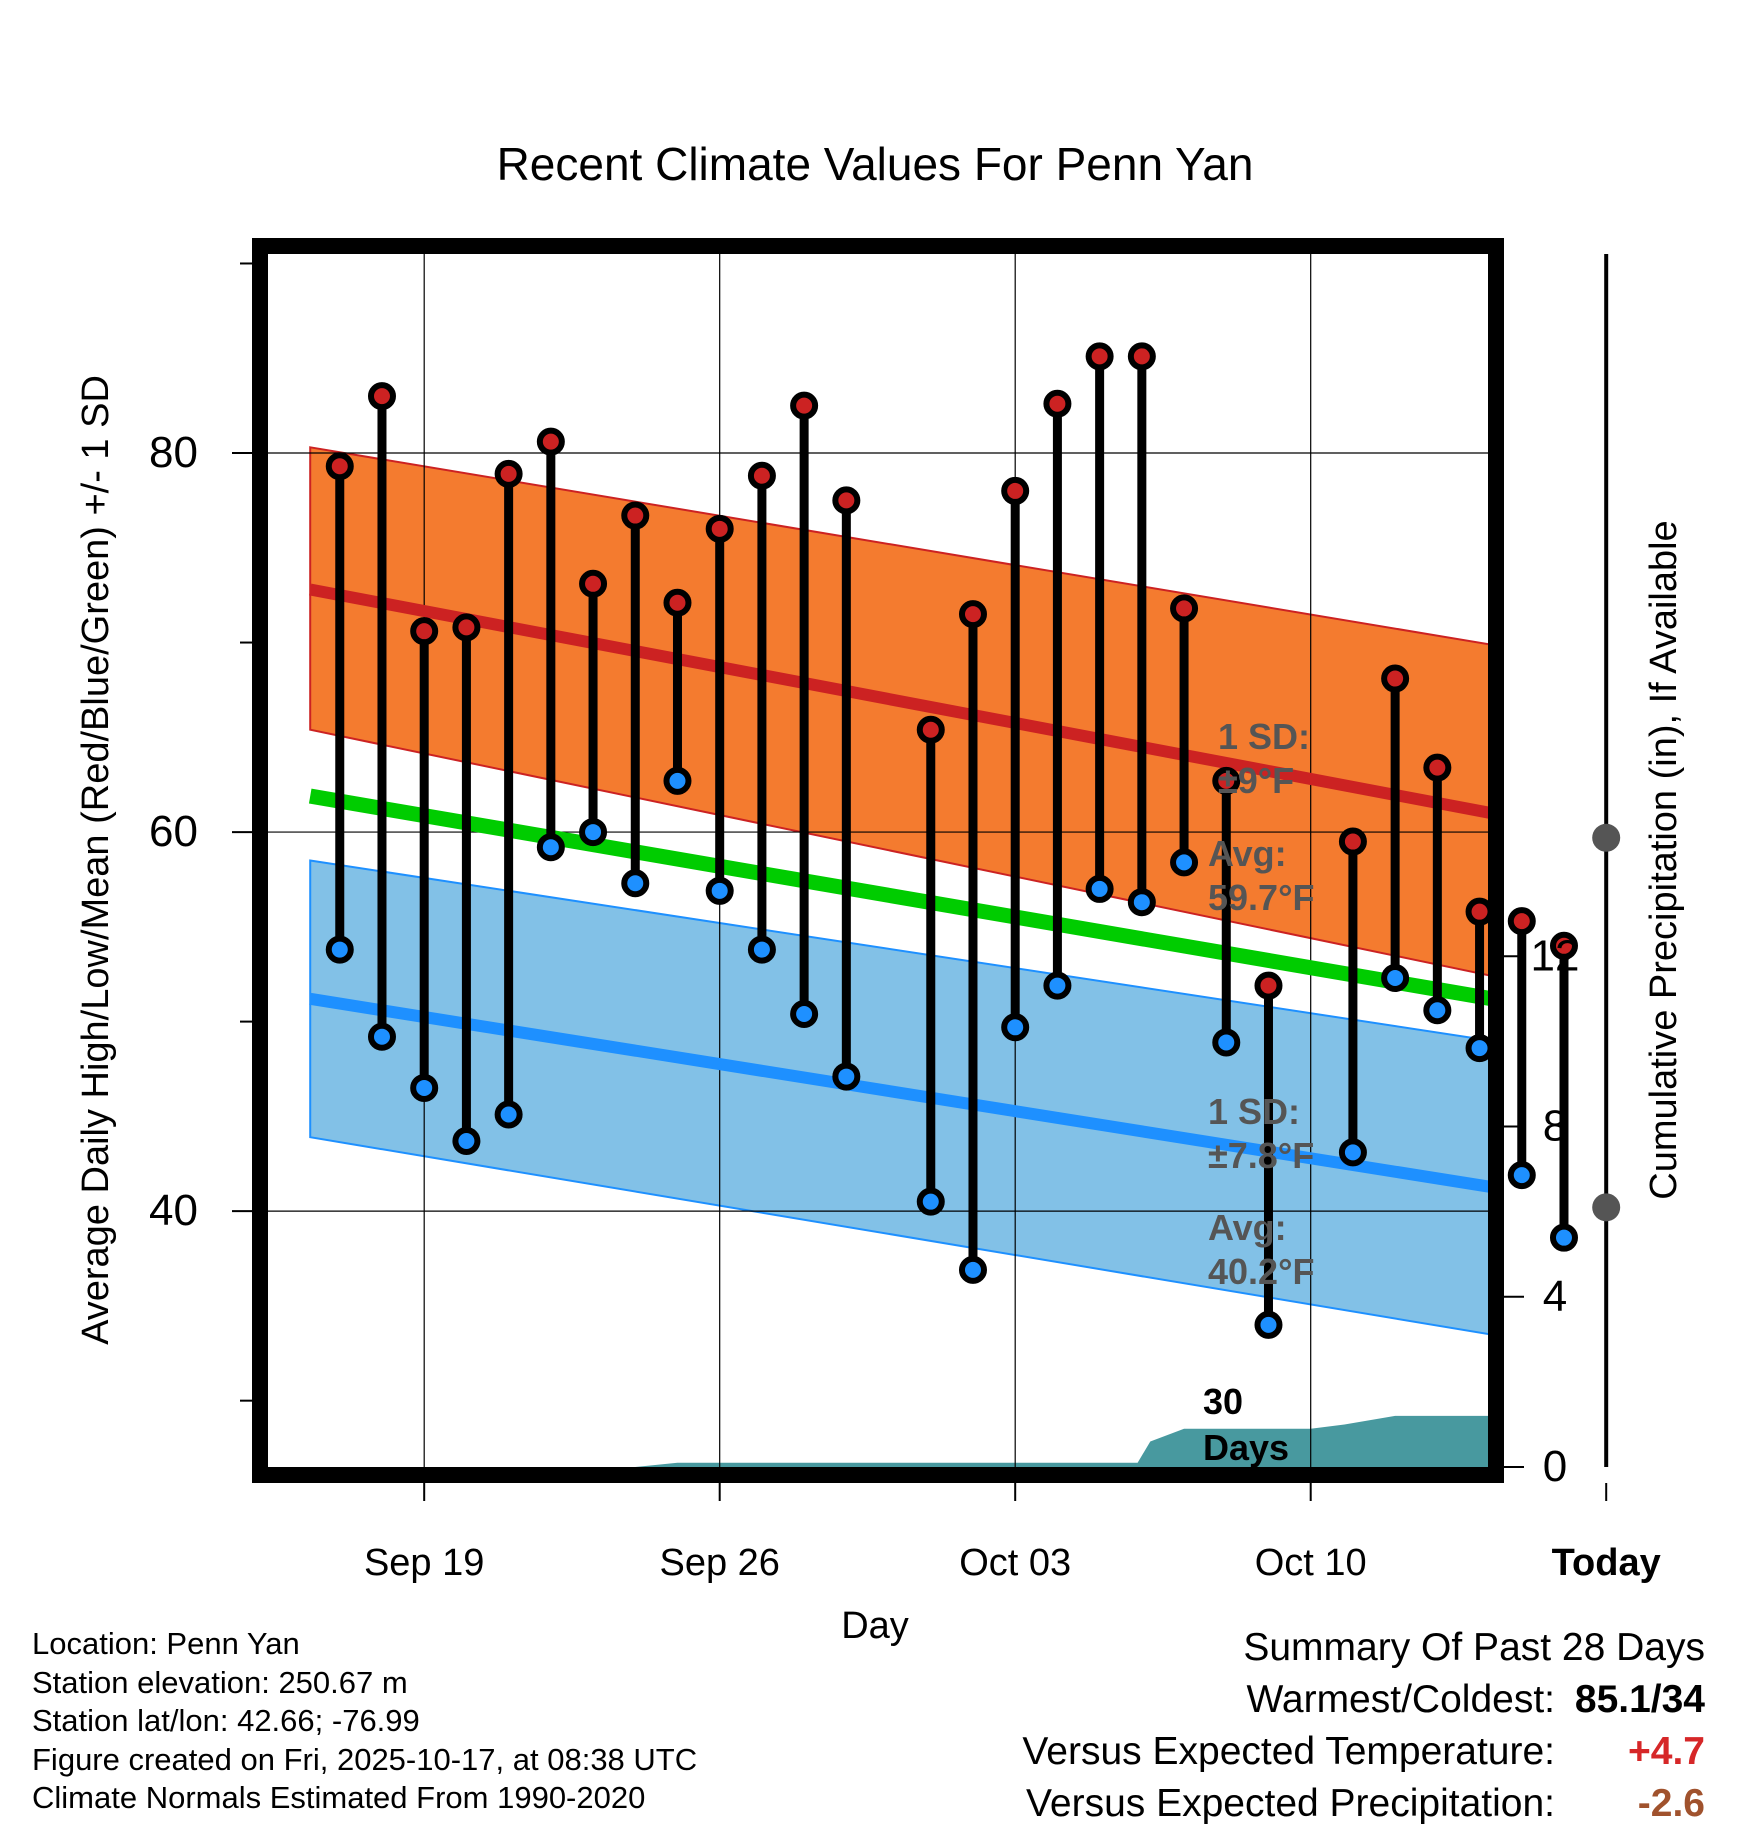  I want to click on period-value: 30, so click(1223, 1401).